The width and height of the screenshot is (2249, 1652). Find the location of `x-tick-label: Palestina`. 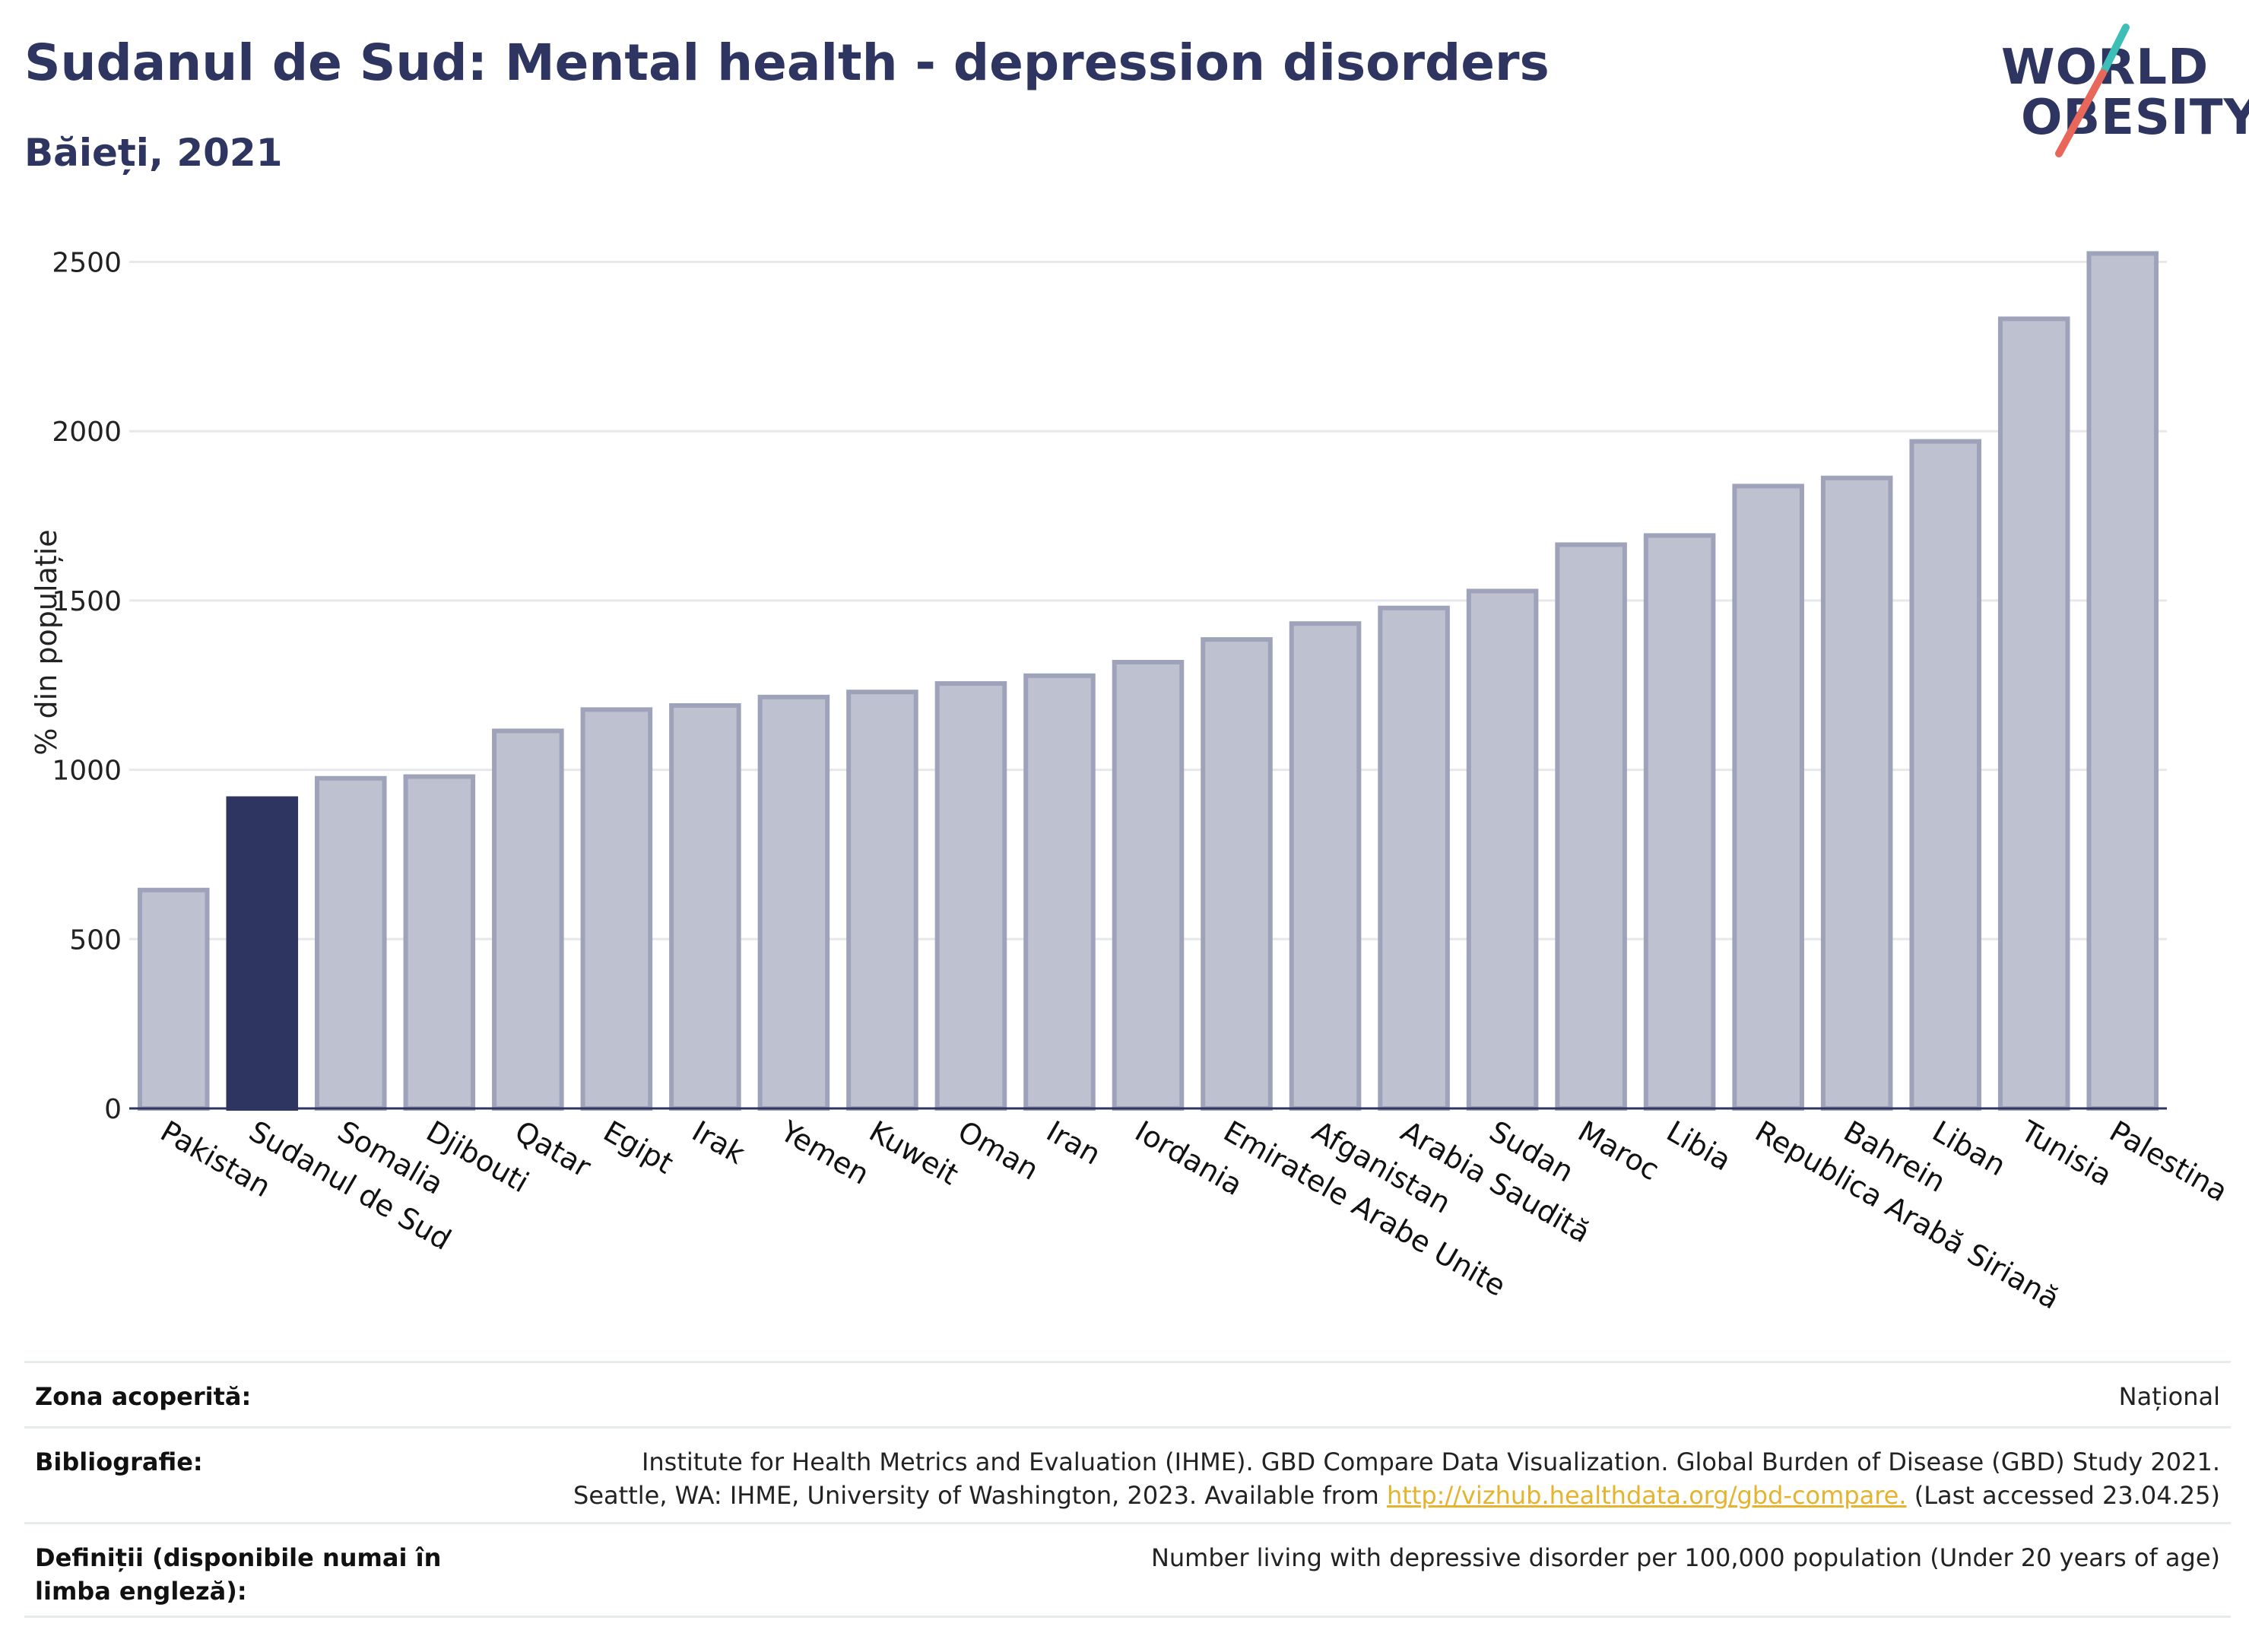

x-tick-label: Palestina is located at coordinates (2168, 1162).